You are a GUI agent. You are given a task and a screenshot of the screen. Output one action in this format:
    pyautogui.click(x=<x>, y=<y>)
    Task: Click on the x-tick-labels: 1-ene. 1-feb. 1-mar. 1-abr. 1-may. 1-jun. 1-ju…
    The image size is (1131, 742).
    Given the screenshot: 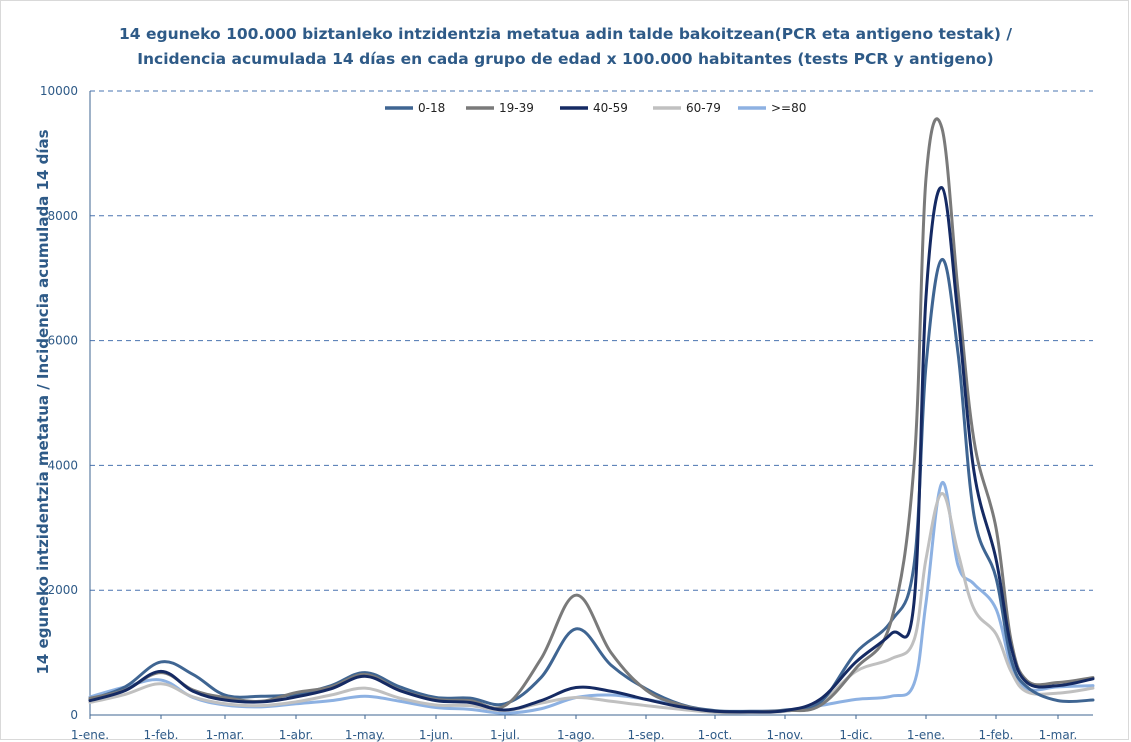 What is the action you would take?
    pyautogui.click(x=574, y=735)
    